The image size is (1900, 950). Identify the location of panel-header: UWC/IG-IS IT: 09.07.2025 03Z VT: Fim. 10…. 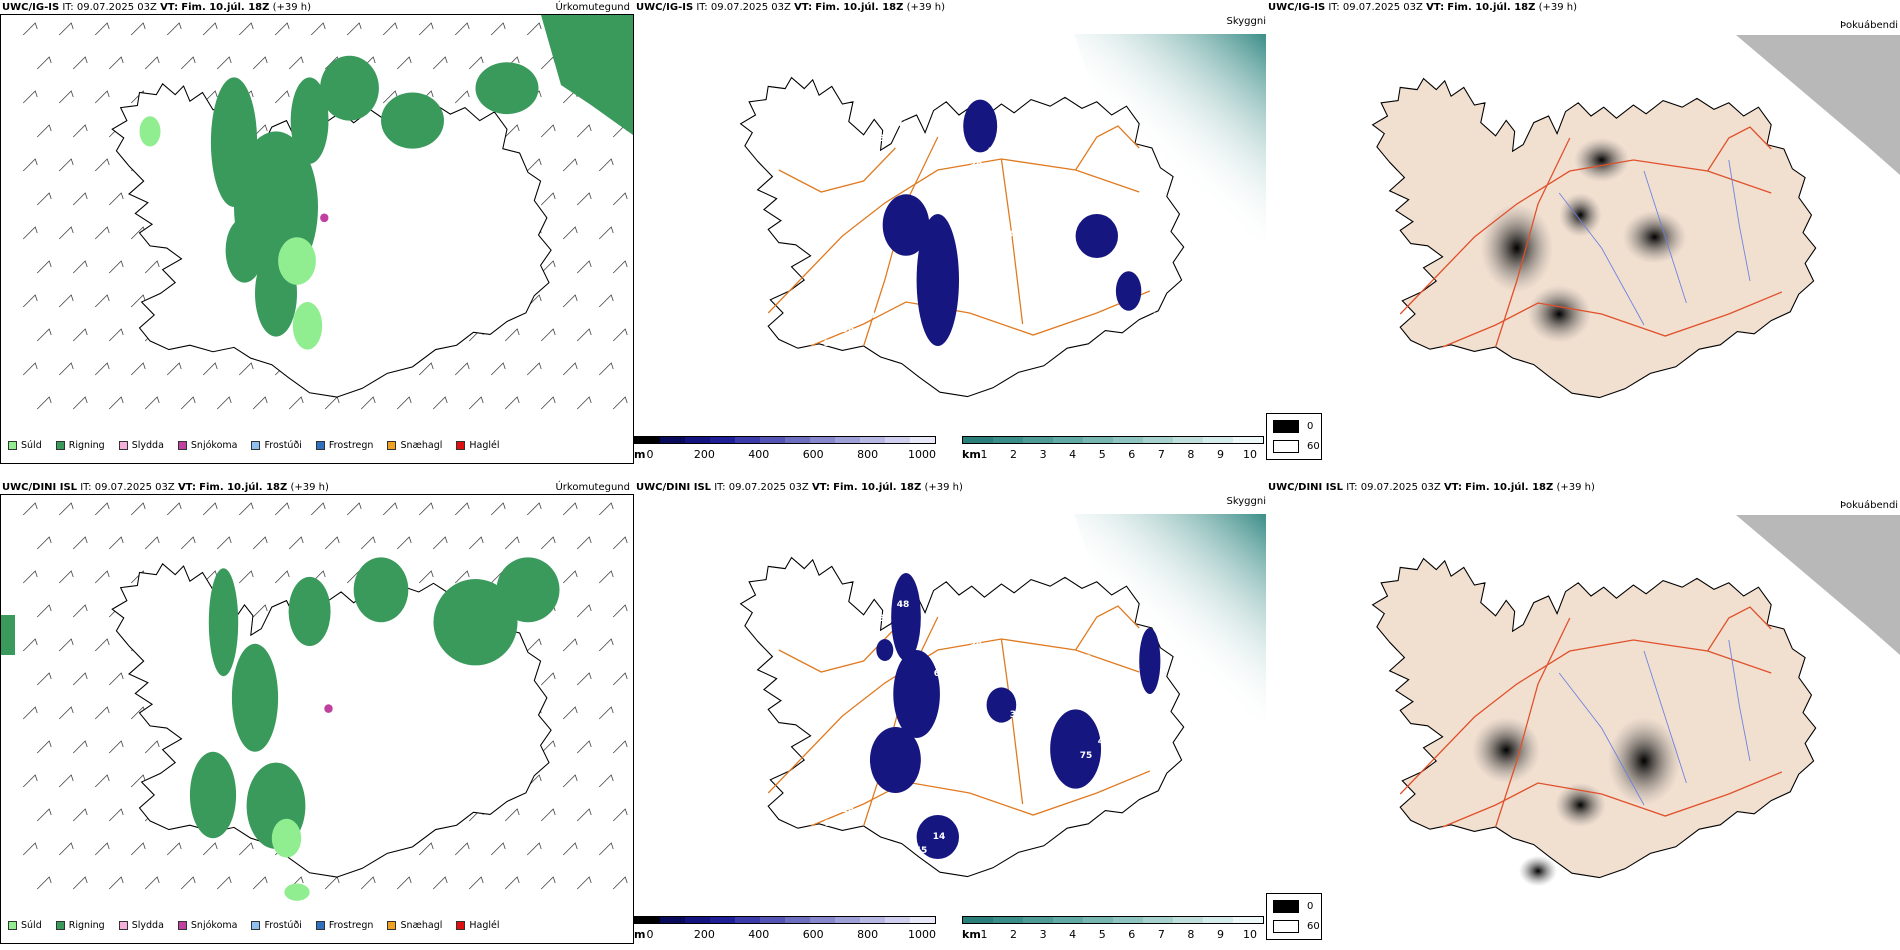
(156, 7).